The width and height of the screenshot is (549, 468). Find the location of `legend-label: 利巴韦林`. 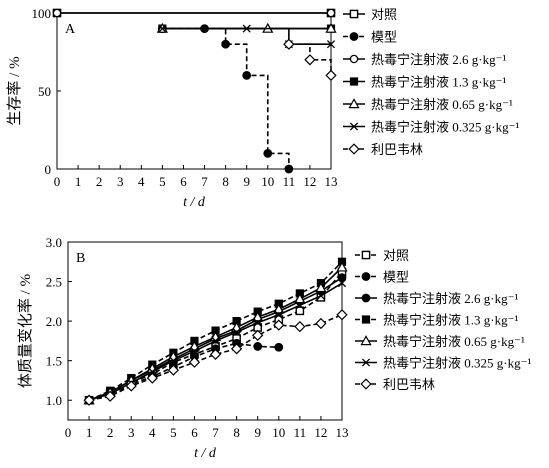

legend-label: 利巴韦林 is located at coordinates (397, 149).